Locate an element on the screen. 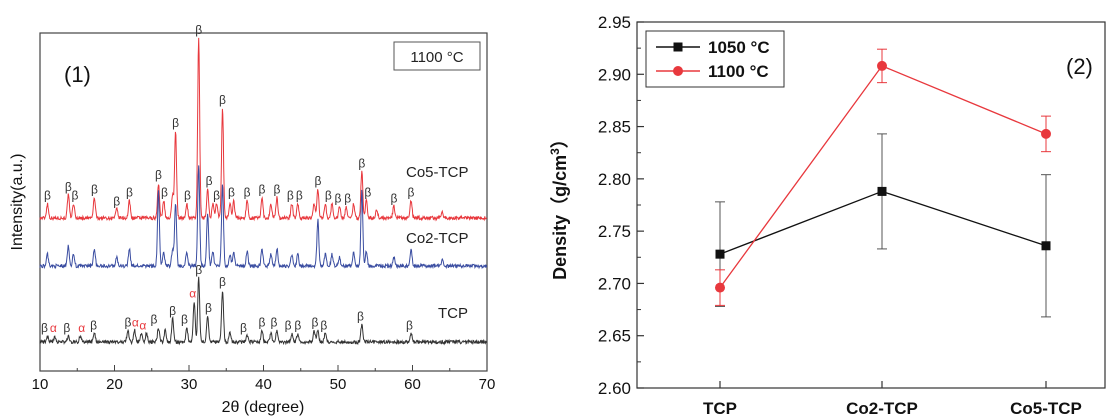 The height and width of the screenshot is (420, 1118). density-x-axis: TCP Co2-TCP Co5-TCP is located at coordinates (892, 399).